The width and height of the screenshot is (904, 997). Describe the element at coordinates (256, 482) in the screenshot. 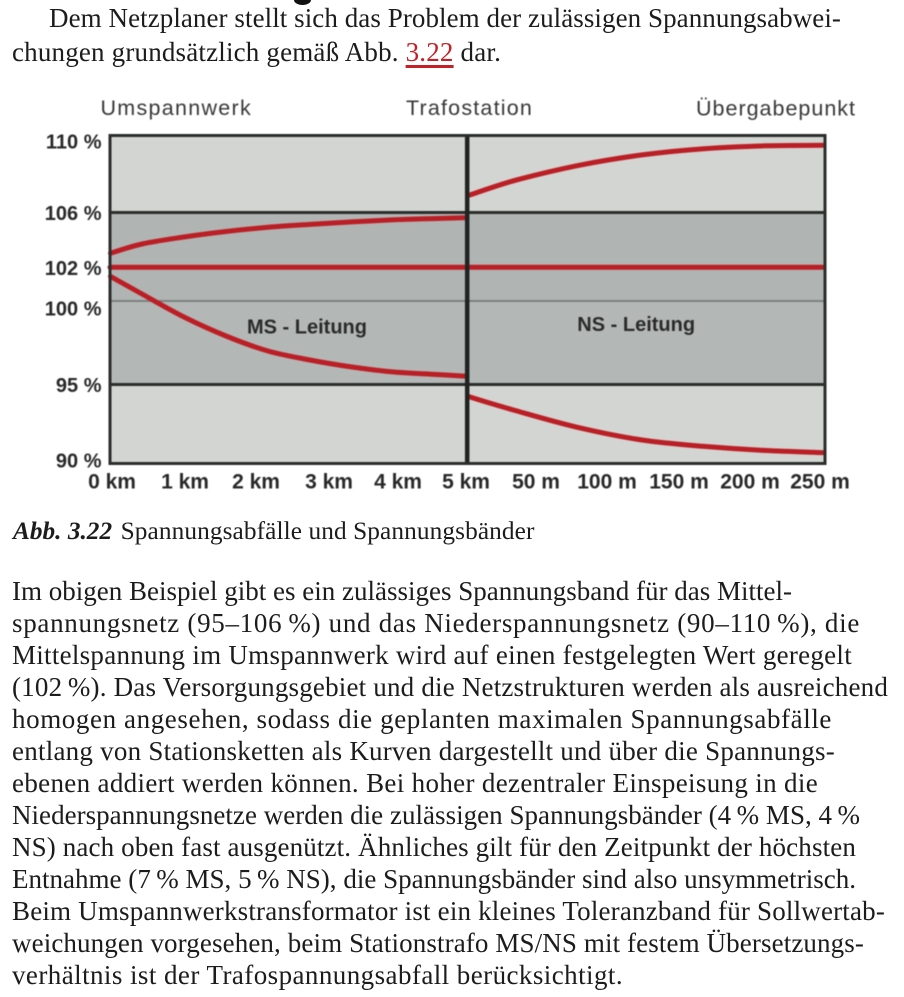

I see `svg-text: 2 km` at that location.